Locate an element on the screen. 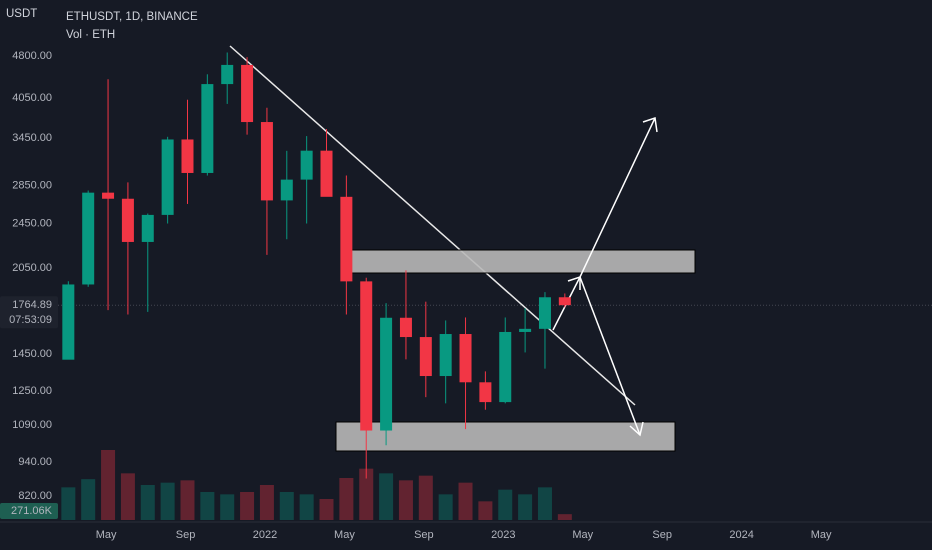 This screenshot has width=932, height=550. currency-label: USDT is located at coordinates (21, 14).